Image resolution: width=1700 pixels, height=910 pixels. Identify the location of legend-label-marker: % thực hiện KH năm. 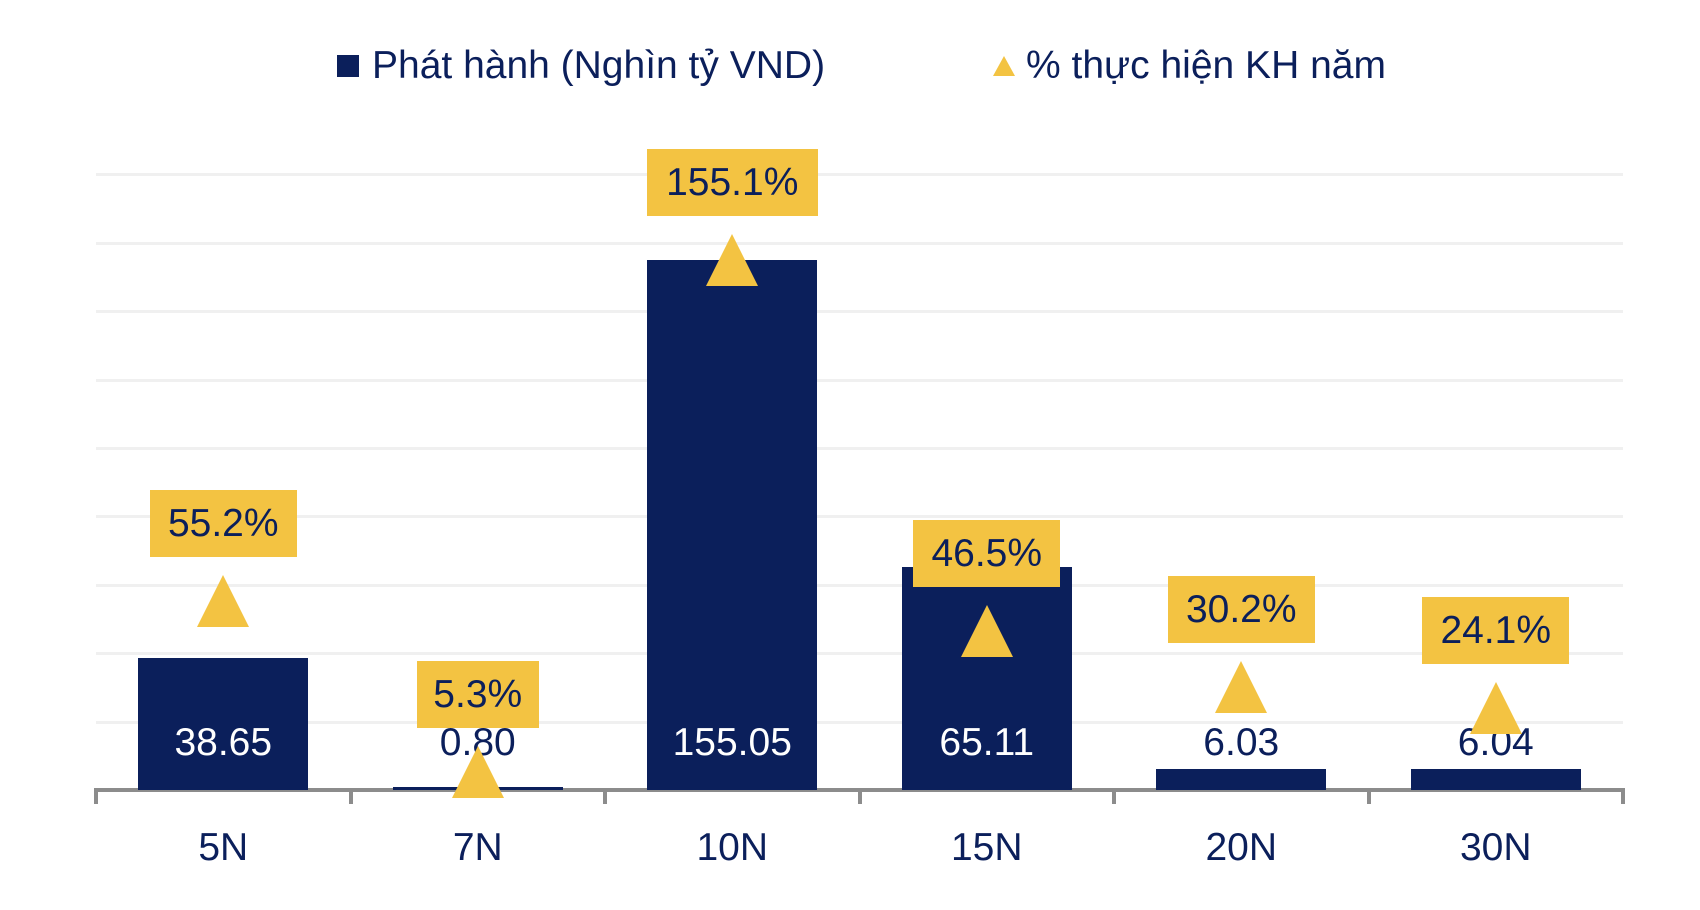
(1206, 65).